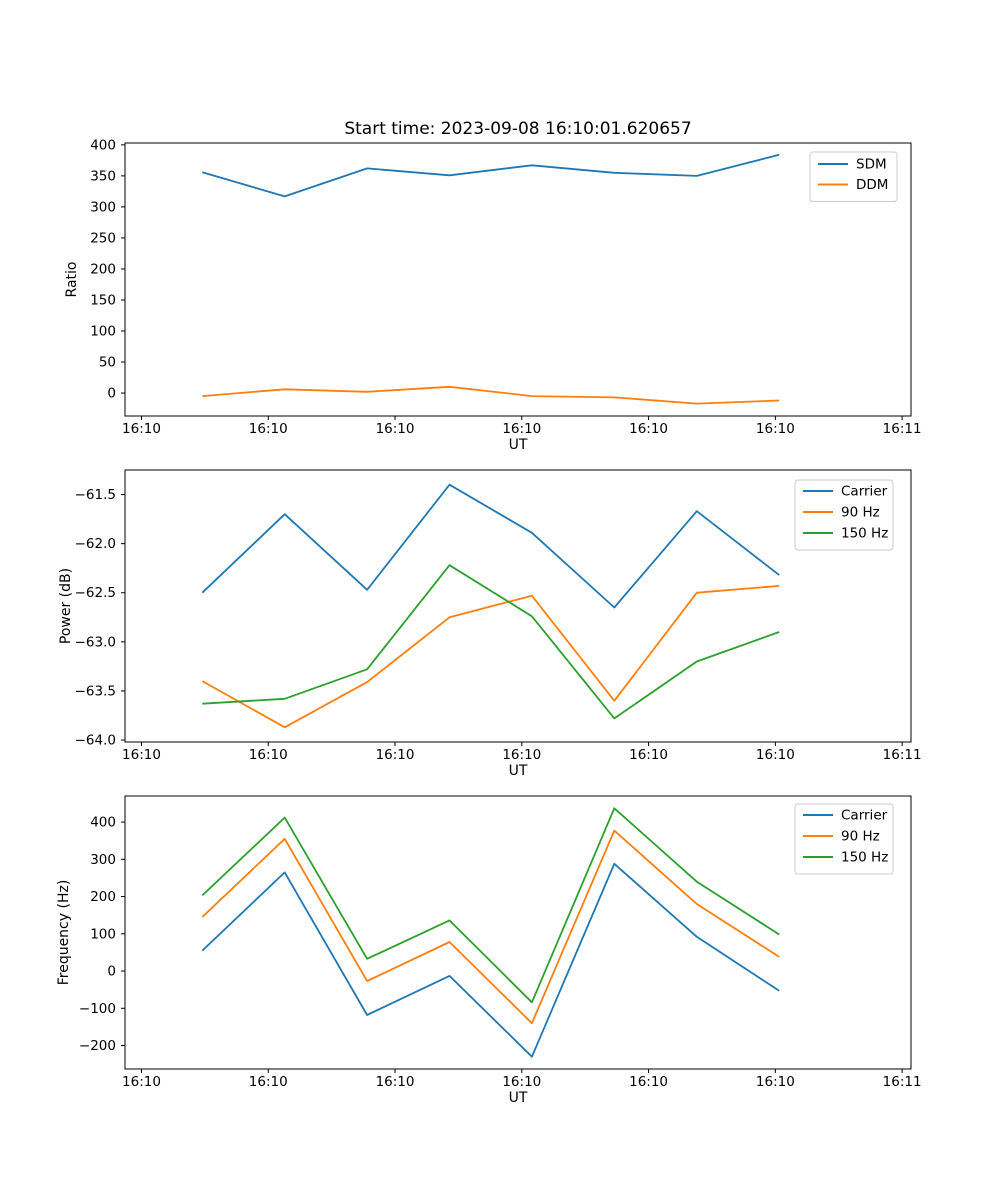 The width and height of the screenshot is (1000, 1200). What do you see at coordinates (518, 445) in the screenshot?
I see `xlabel-ratio: UT` at bounding box center [518, 445].